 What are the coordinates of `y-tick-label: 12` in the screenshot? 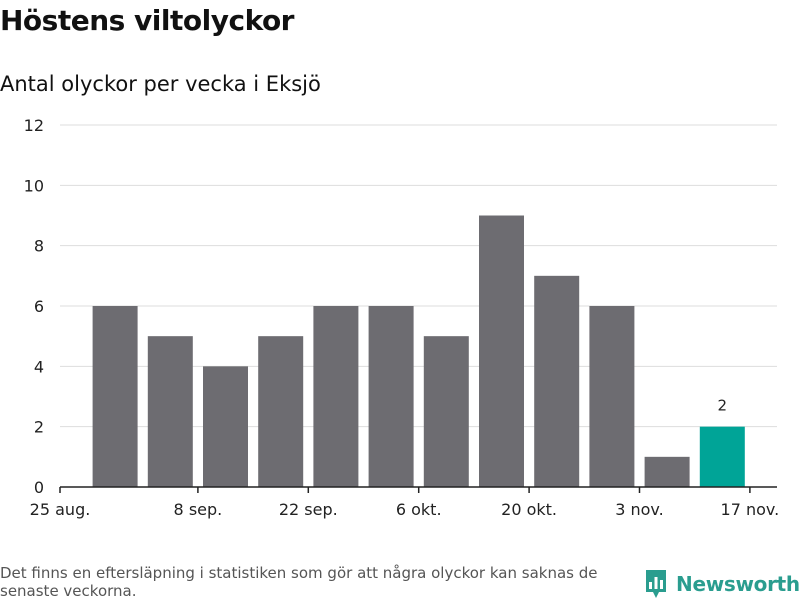 It's located at (34, 125).